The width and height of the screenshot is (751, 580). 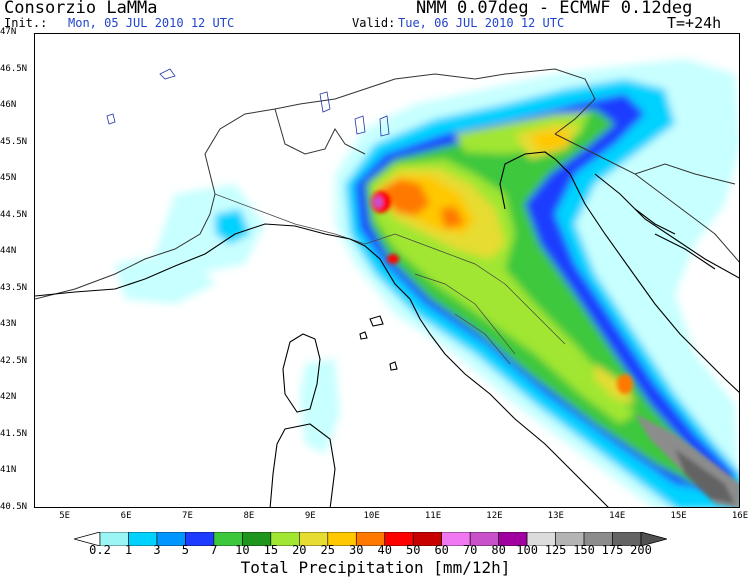 What do you see at coordinates (157, 550) in the screenshot?
I see `colorbar-level-label: 3` at bounding box center [157, 550].